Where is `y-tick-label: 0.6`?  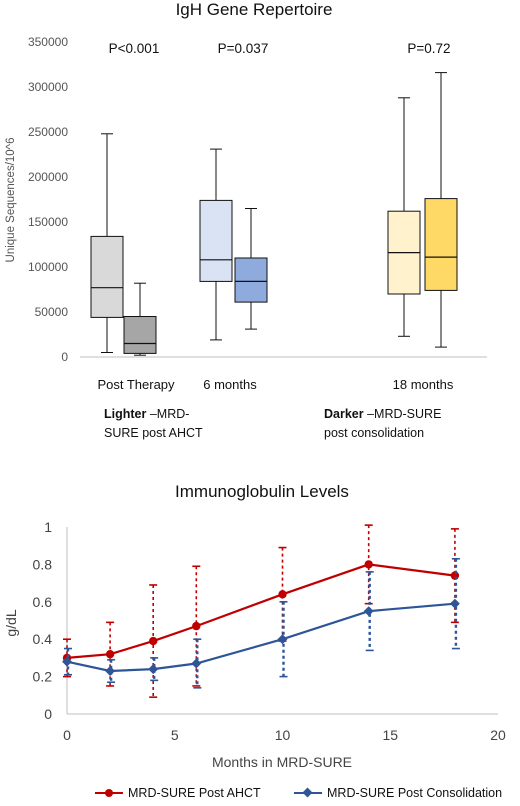
y-tick-label: 0.6 is located at coordinates (43, 602).